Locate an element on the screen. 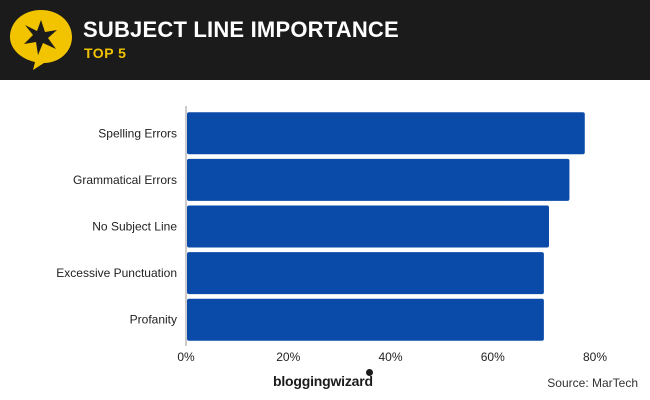 The height and width of the screenshot is (400, 650). chart-title: SUBJECT LINE IMPORTANCE is located at coordinates (241, 29).